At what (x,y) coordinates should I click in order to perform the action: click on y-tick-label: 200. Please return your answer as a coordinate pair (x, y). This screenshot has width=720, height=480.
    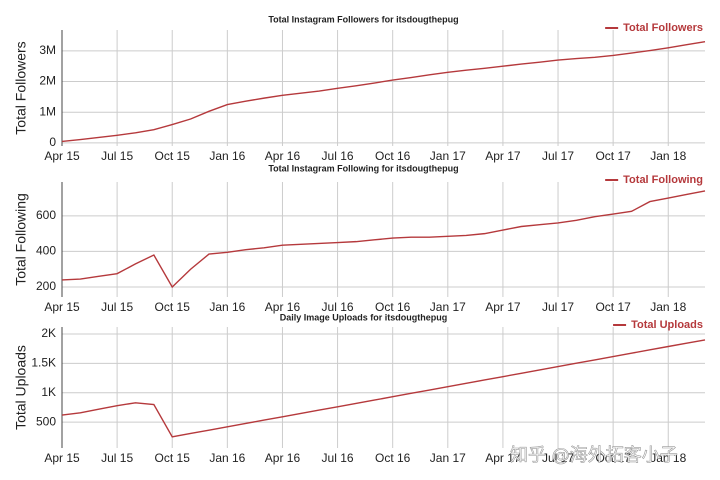
    Looking at the image, I should click on (46, 286).